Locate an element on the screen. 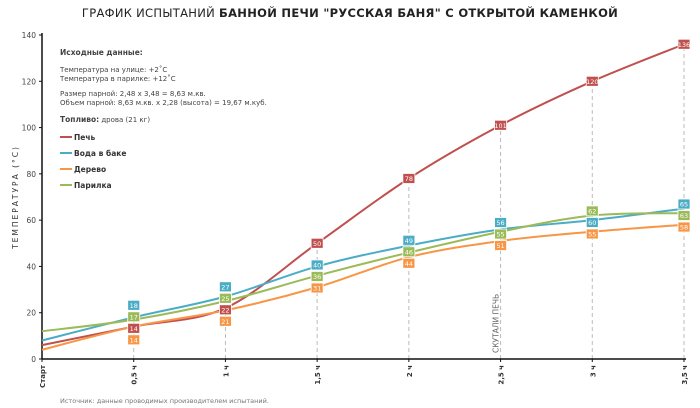 The height and width of the screenshot is (408, 700). data-label-text: 36 is located at coordinates (317, 277).